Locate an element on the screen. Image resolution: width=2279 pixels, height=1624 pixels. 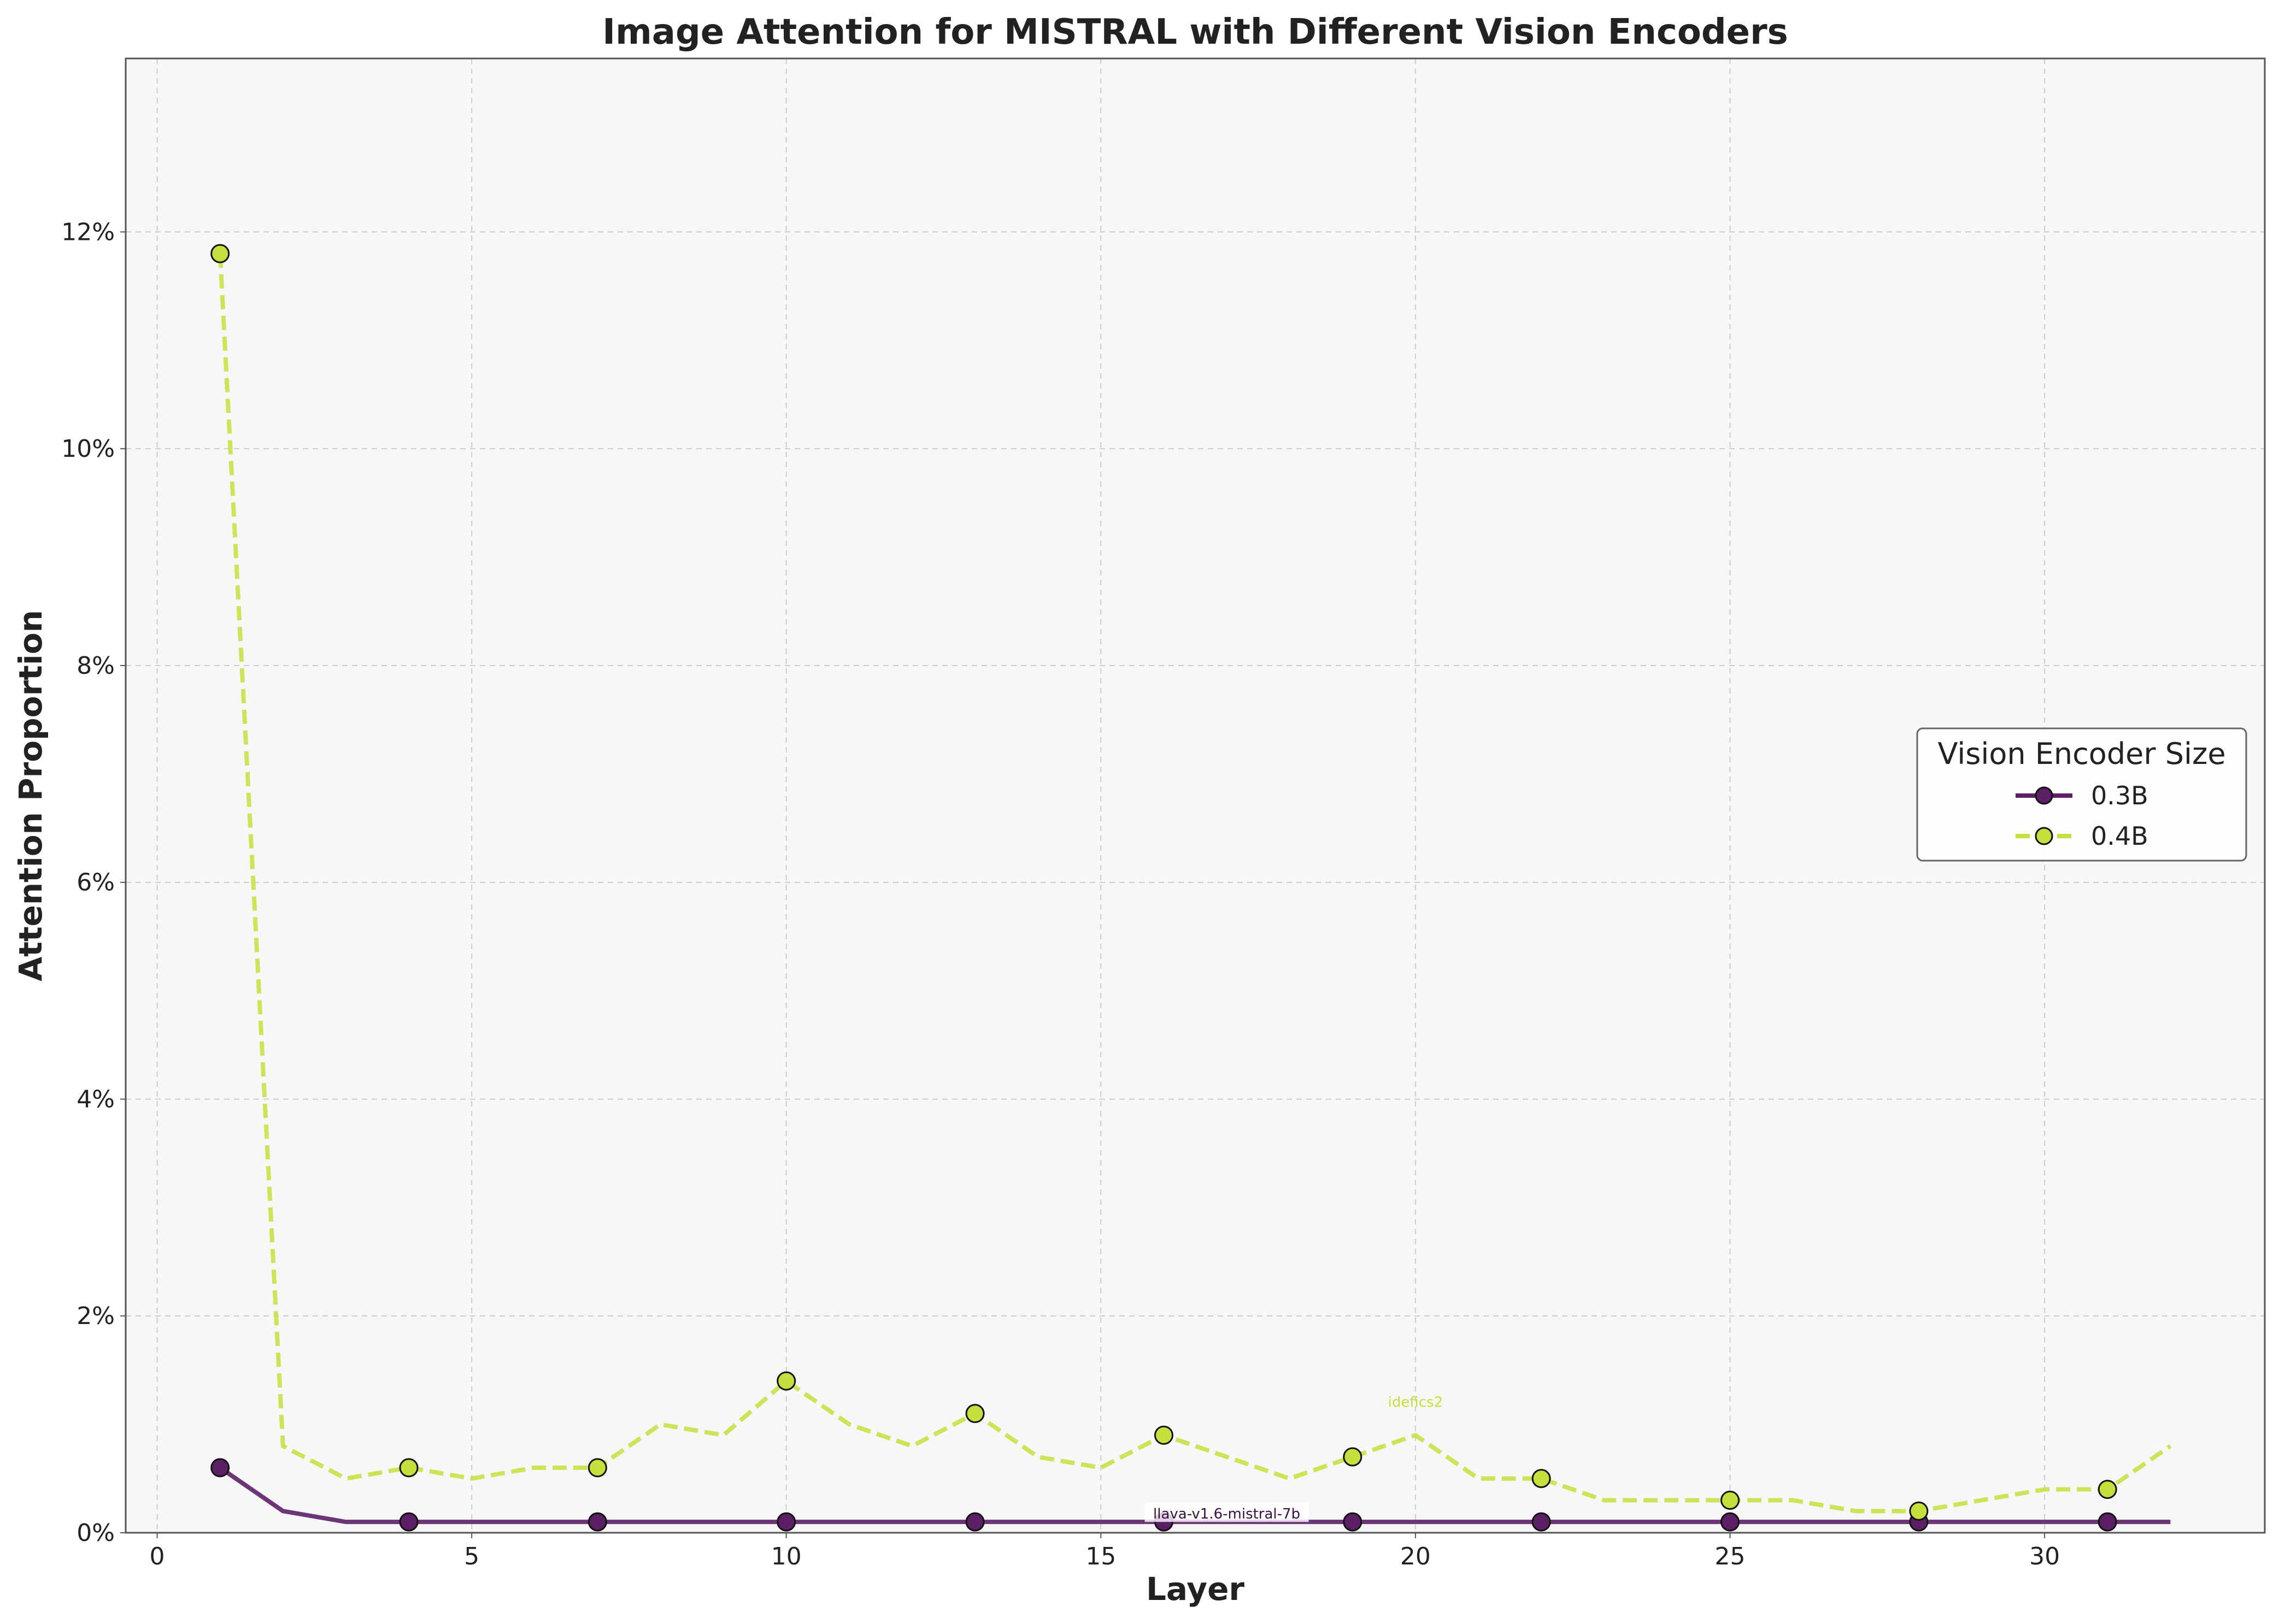
x-tick-label: 30 is located at coordinates (2045, 1556).